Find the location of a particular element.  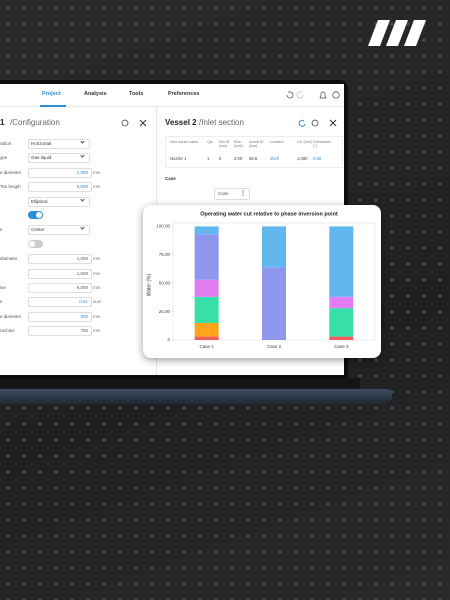

nav-tab: Tools is located at coordinates (136, 94).